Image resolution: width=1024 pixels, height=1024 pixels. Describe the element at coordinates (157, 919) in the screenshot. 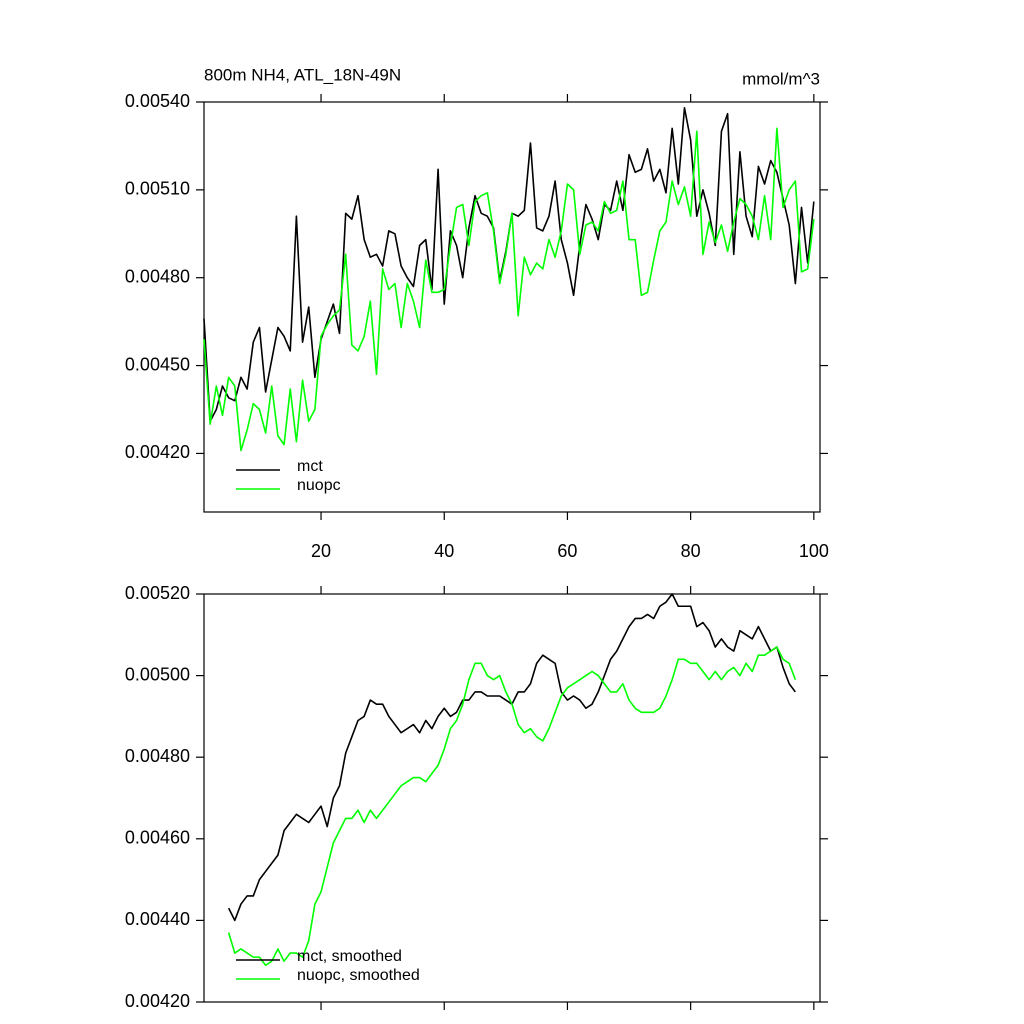

I see `y-tick-label: 0.00440` at that location.